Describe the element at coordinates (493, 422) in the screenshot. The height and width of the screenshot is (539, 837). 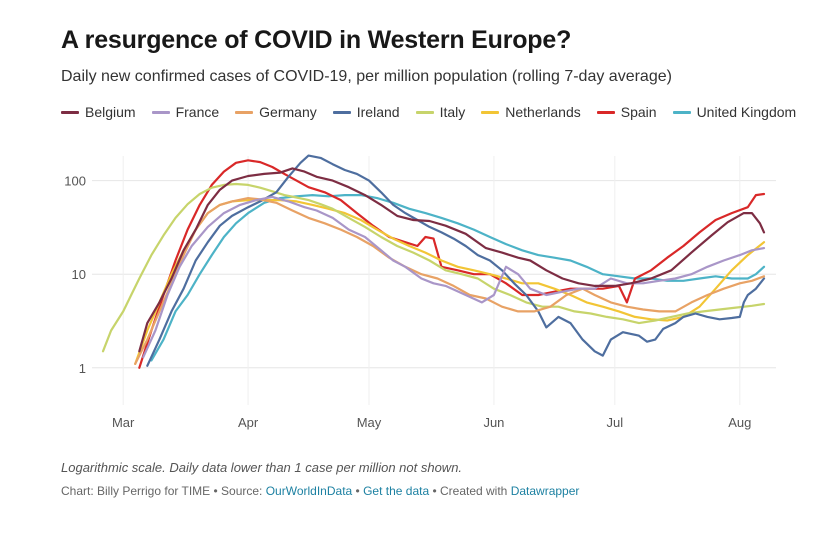
I see `x-tick-label-jun: Jun` at that location.